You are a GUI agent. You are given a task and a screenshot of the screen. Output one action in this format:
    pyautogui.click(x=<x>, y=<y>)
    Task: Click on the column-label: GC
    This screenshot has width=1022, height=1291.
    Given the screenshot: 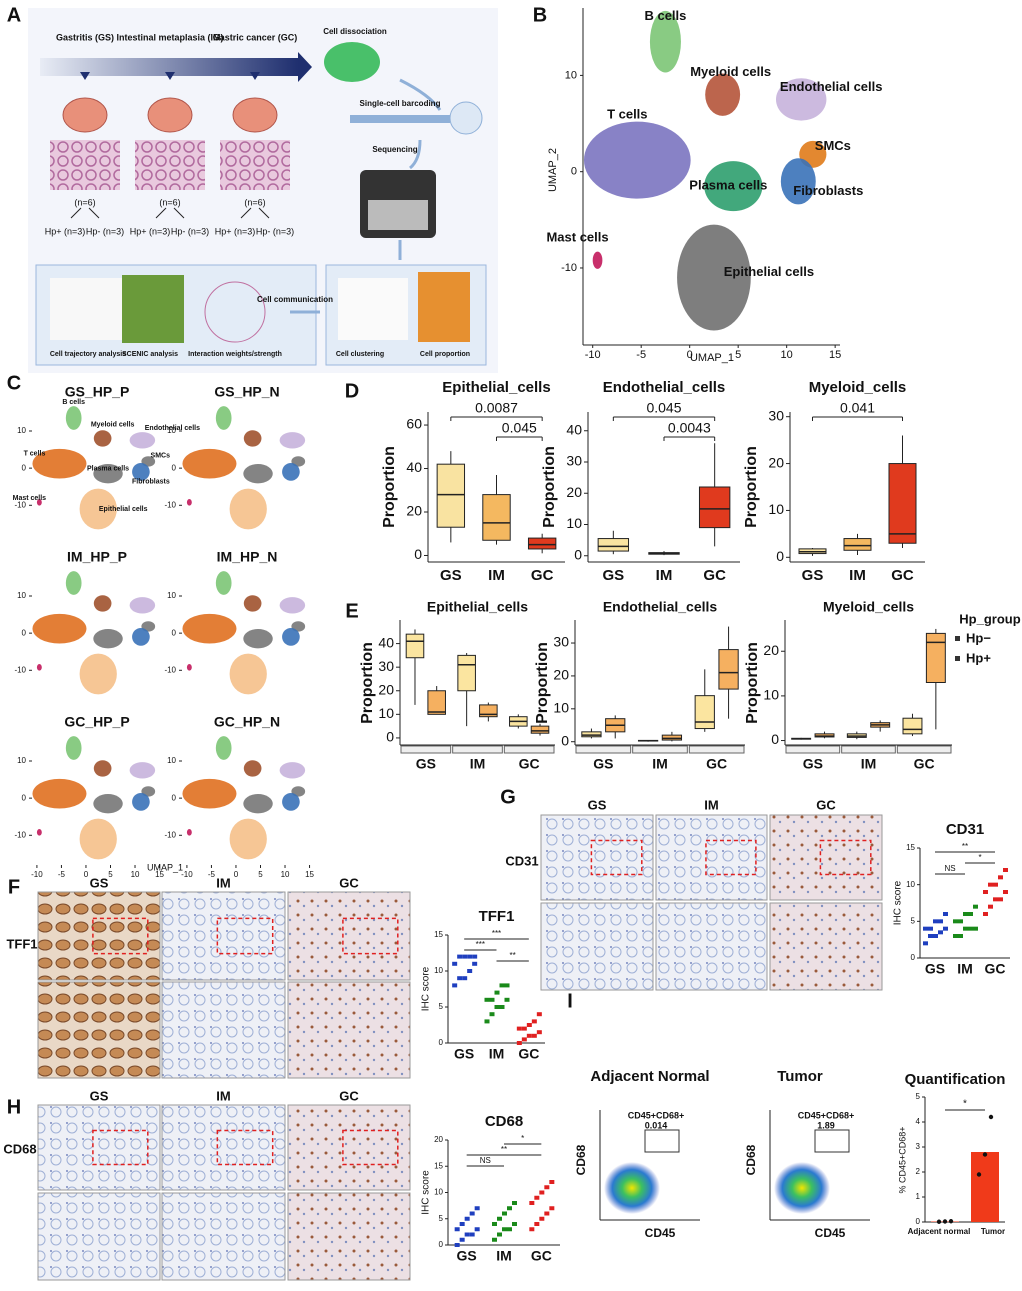 What is the action you would take?
    pyautogui.click(x=349, y=882)
    